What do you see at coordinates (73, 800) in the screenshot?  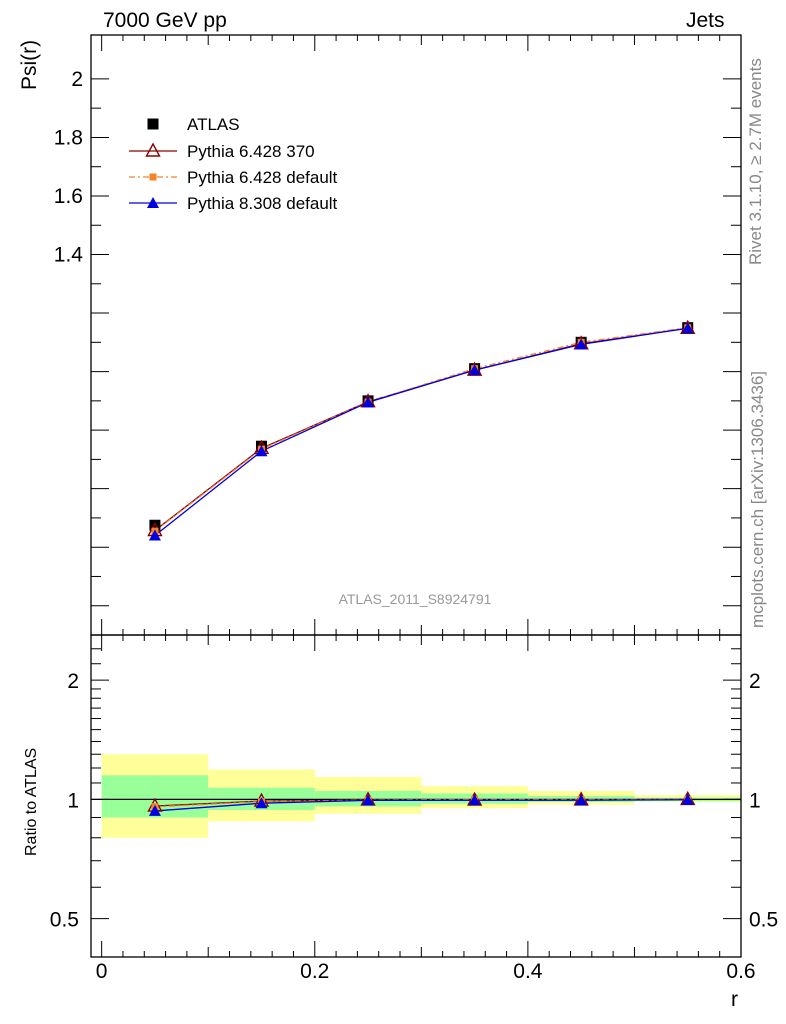 I see `ratio-tick-label: 1` at bounding box center [73, 800].